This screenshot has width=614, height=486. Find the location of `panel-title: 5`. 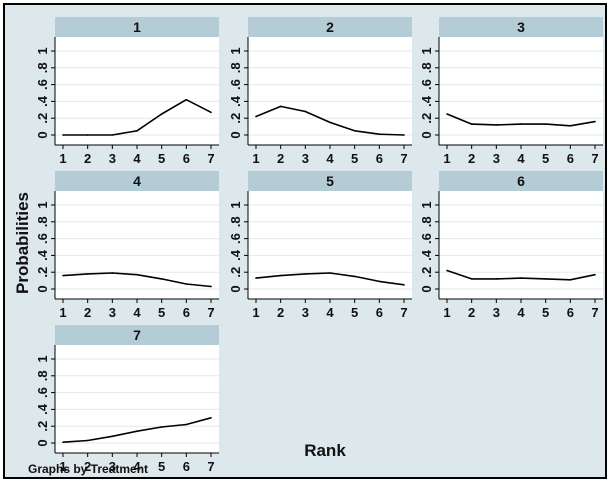

panel-title: 5 is located at coordinates (330, 181).